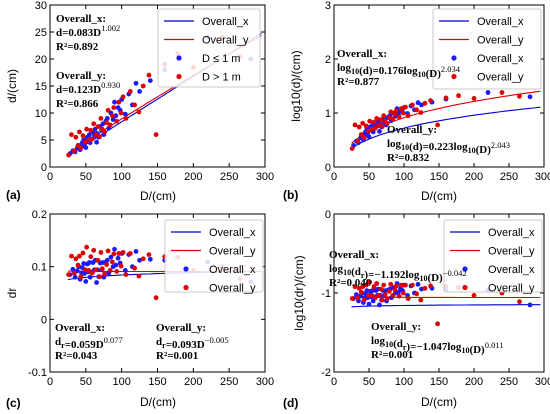 The height and width of the screenshot is (414, 550). What do you see at coordinates (193, 382) in the screenshot?
I see `x-tick-label: 200` at bounding box center [193, 382].